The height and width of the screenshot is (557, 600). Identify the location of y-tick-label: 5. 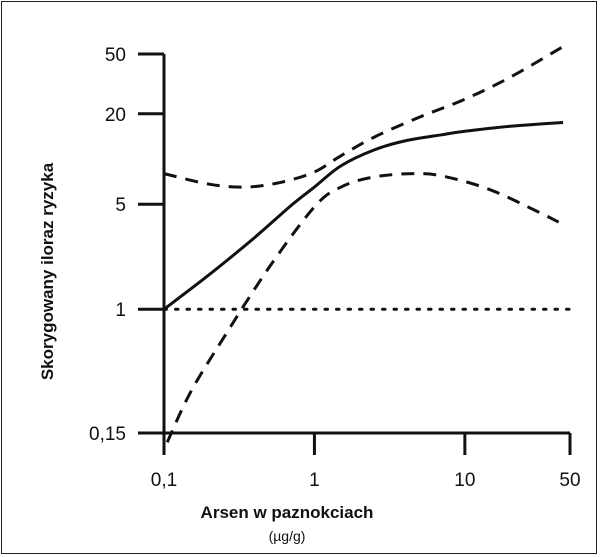
(120, 205).